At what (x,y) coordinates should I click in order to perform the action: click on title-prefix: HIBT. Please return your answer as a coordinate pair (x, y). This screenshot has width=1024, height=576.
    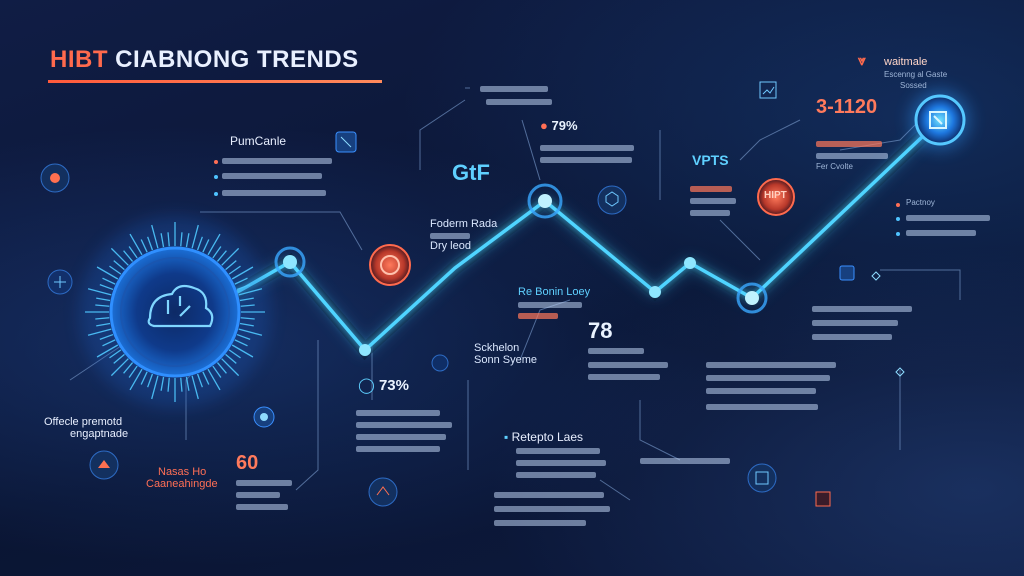
    Looking at the image, I should click on (79, 59).